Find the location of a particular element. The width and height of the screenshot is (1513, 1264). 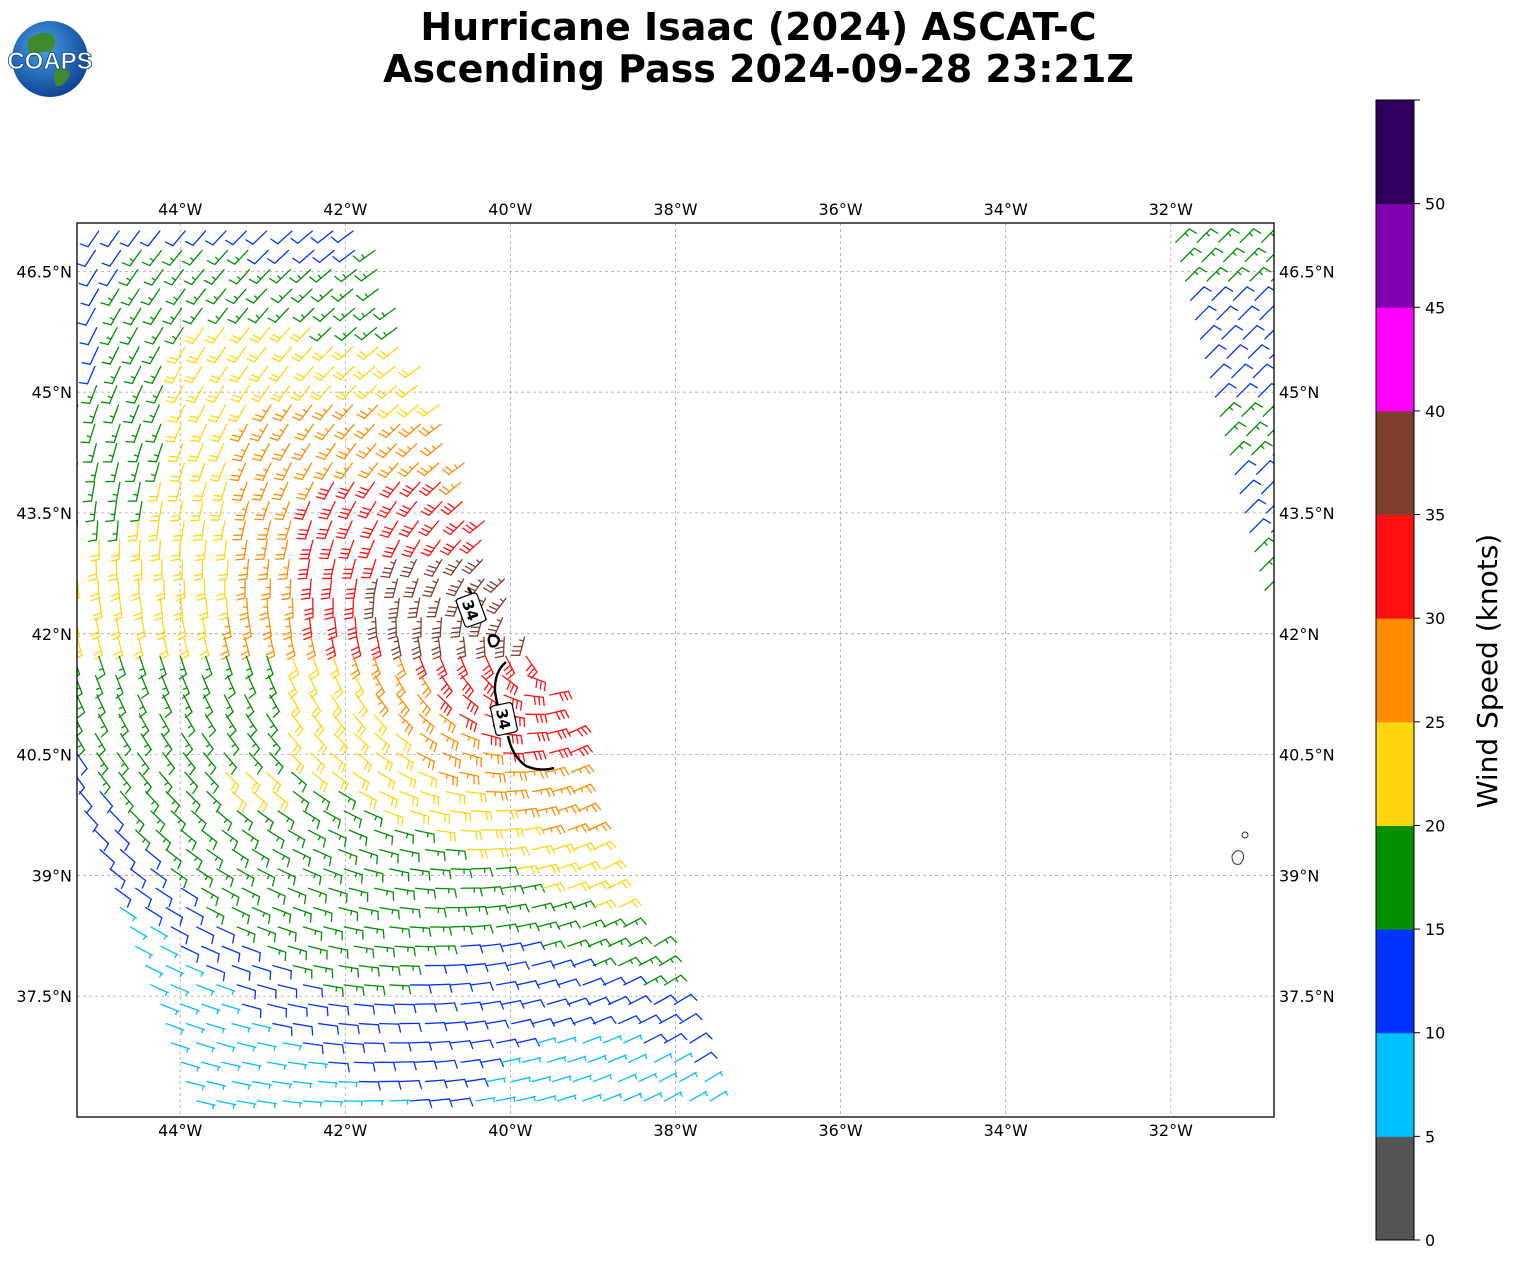

lon-tick-label-top: 38°W is located at coordinates (675, 209).